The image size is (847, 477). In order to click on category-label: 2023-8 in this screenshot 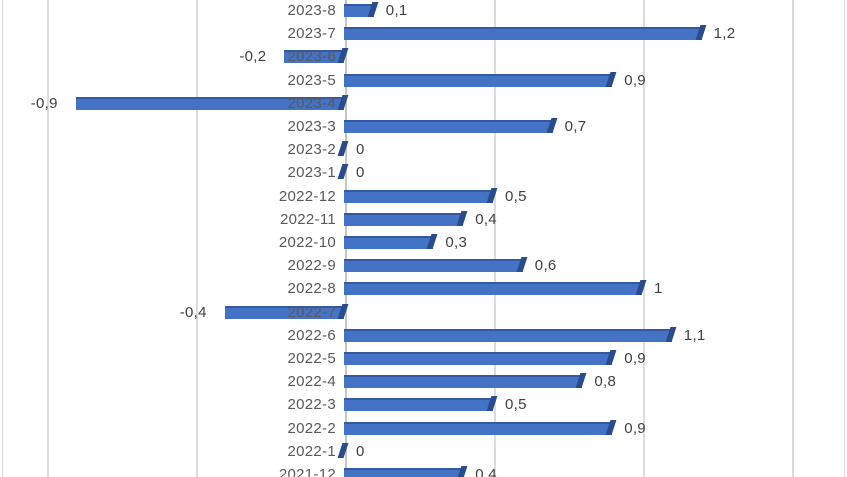, I will do `click(311, 10)`.